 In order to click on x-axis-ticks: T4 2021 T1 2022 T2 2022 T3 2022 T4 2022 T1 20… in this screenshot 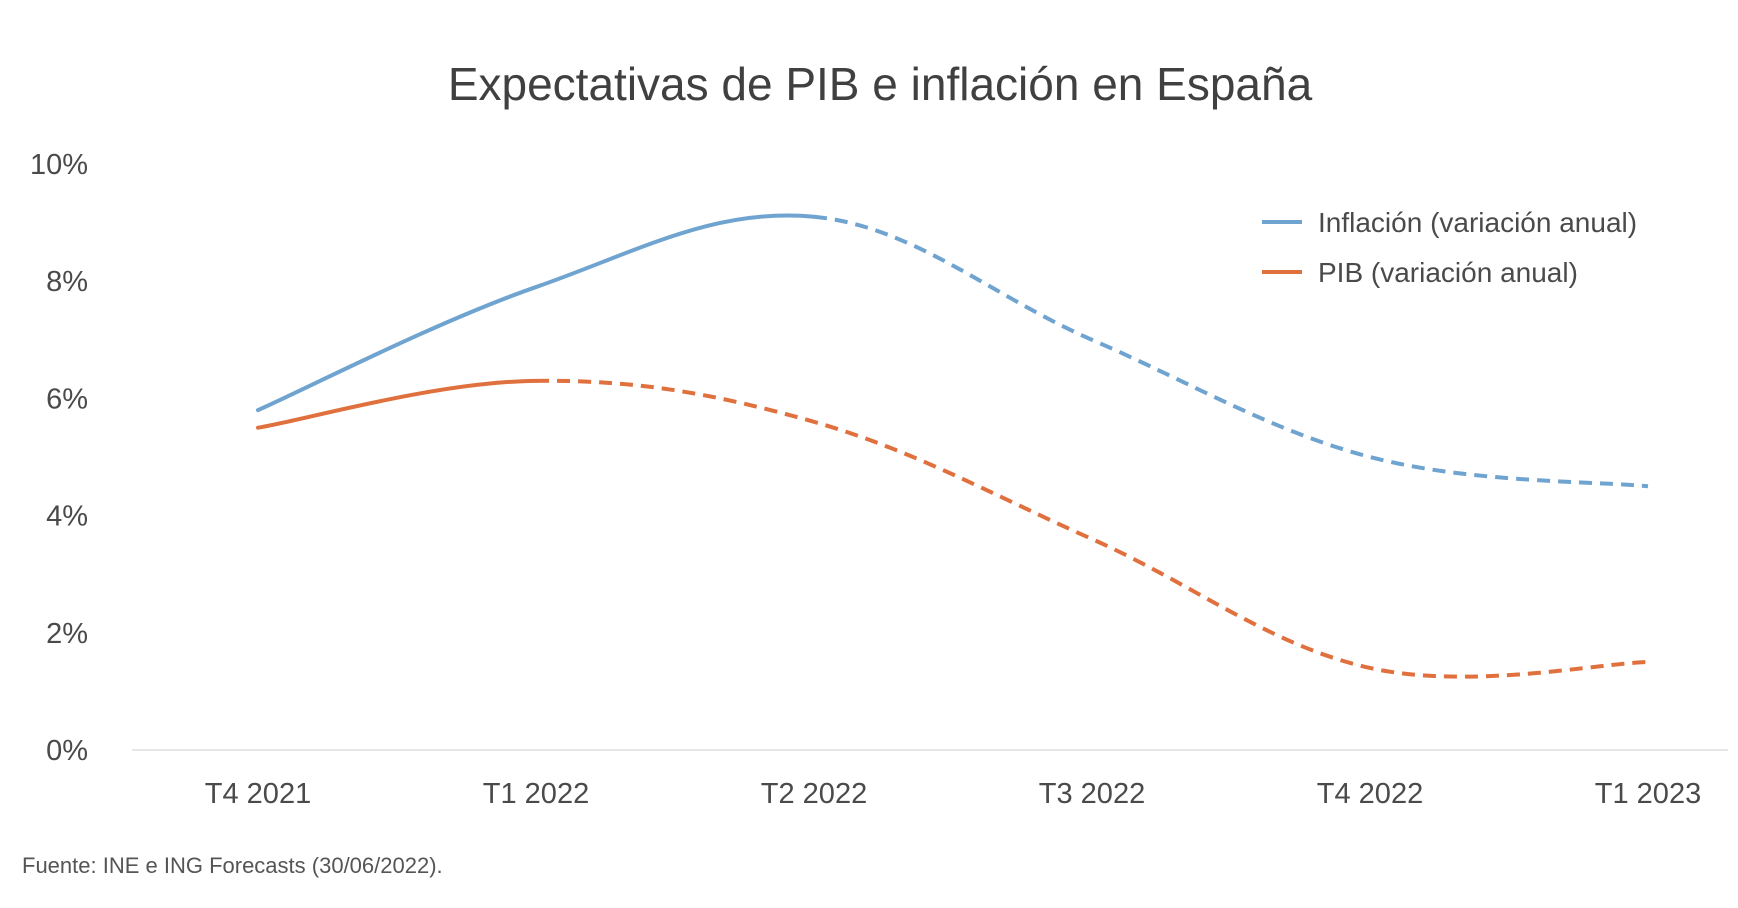, I will do `click(953, 794)`.